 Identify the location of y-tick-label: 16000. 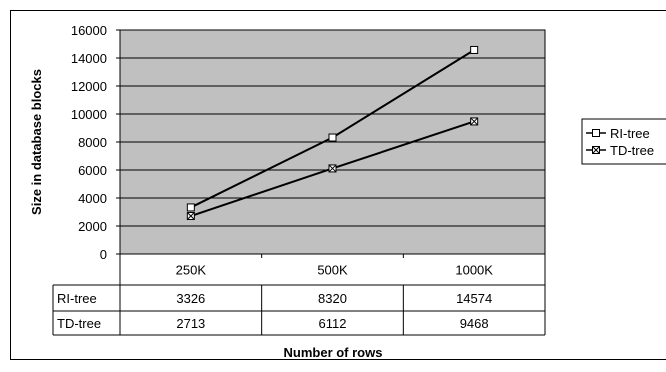
(89, 30).